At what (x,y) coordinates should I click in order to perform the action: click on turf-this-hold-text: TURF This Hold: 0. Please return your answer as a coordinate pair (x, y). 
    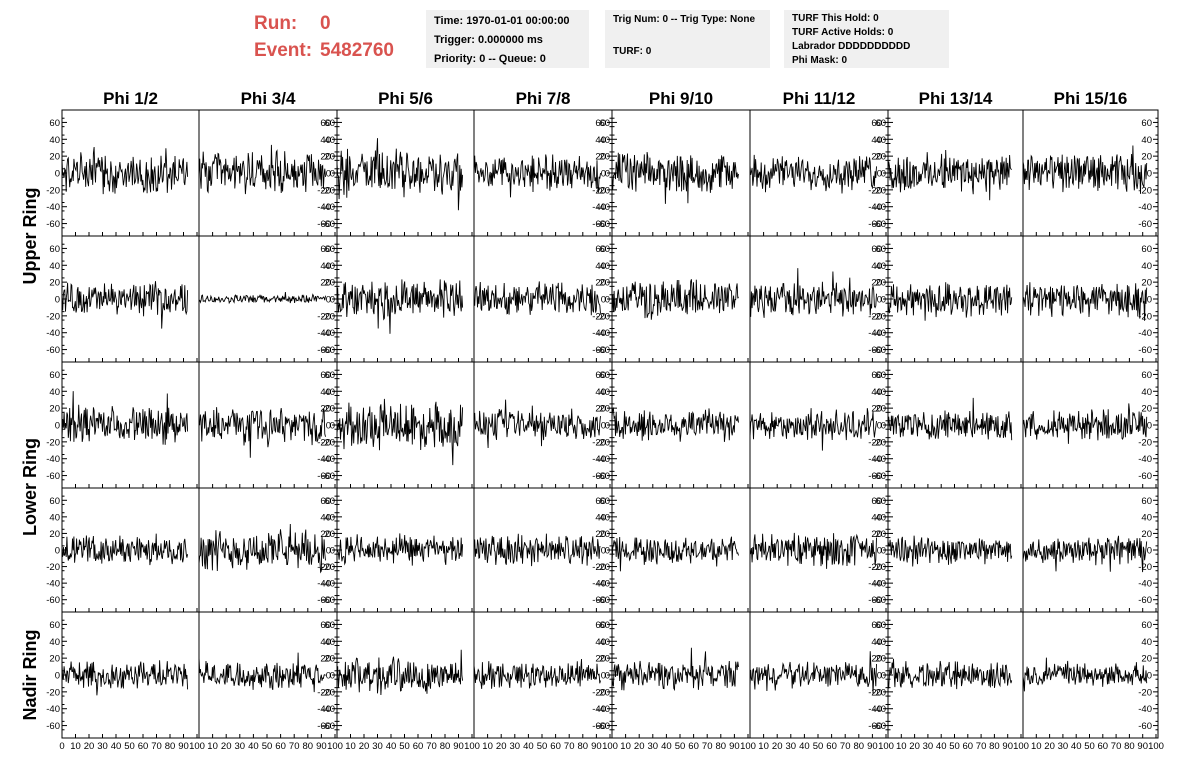
    Looking at the image, I should click on (835, 18).